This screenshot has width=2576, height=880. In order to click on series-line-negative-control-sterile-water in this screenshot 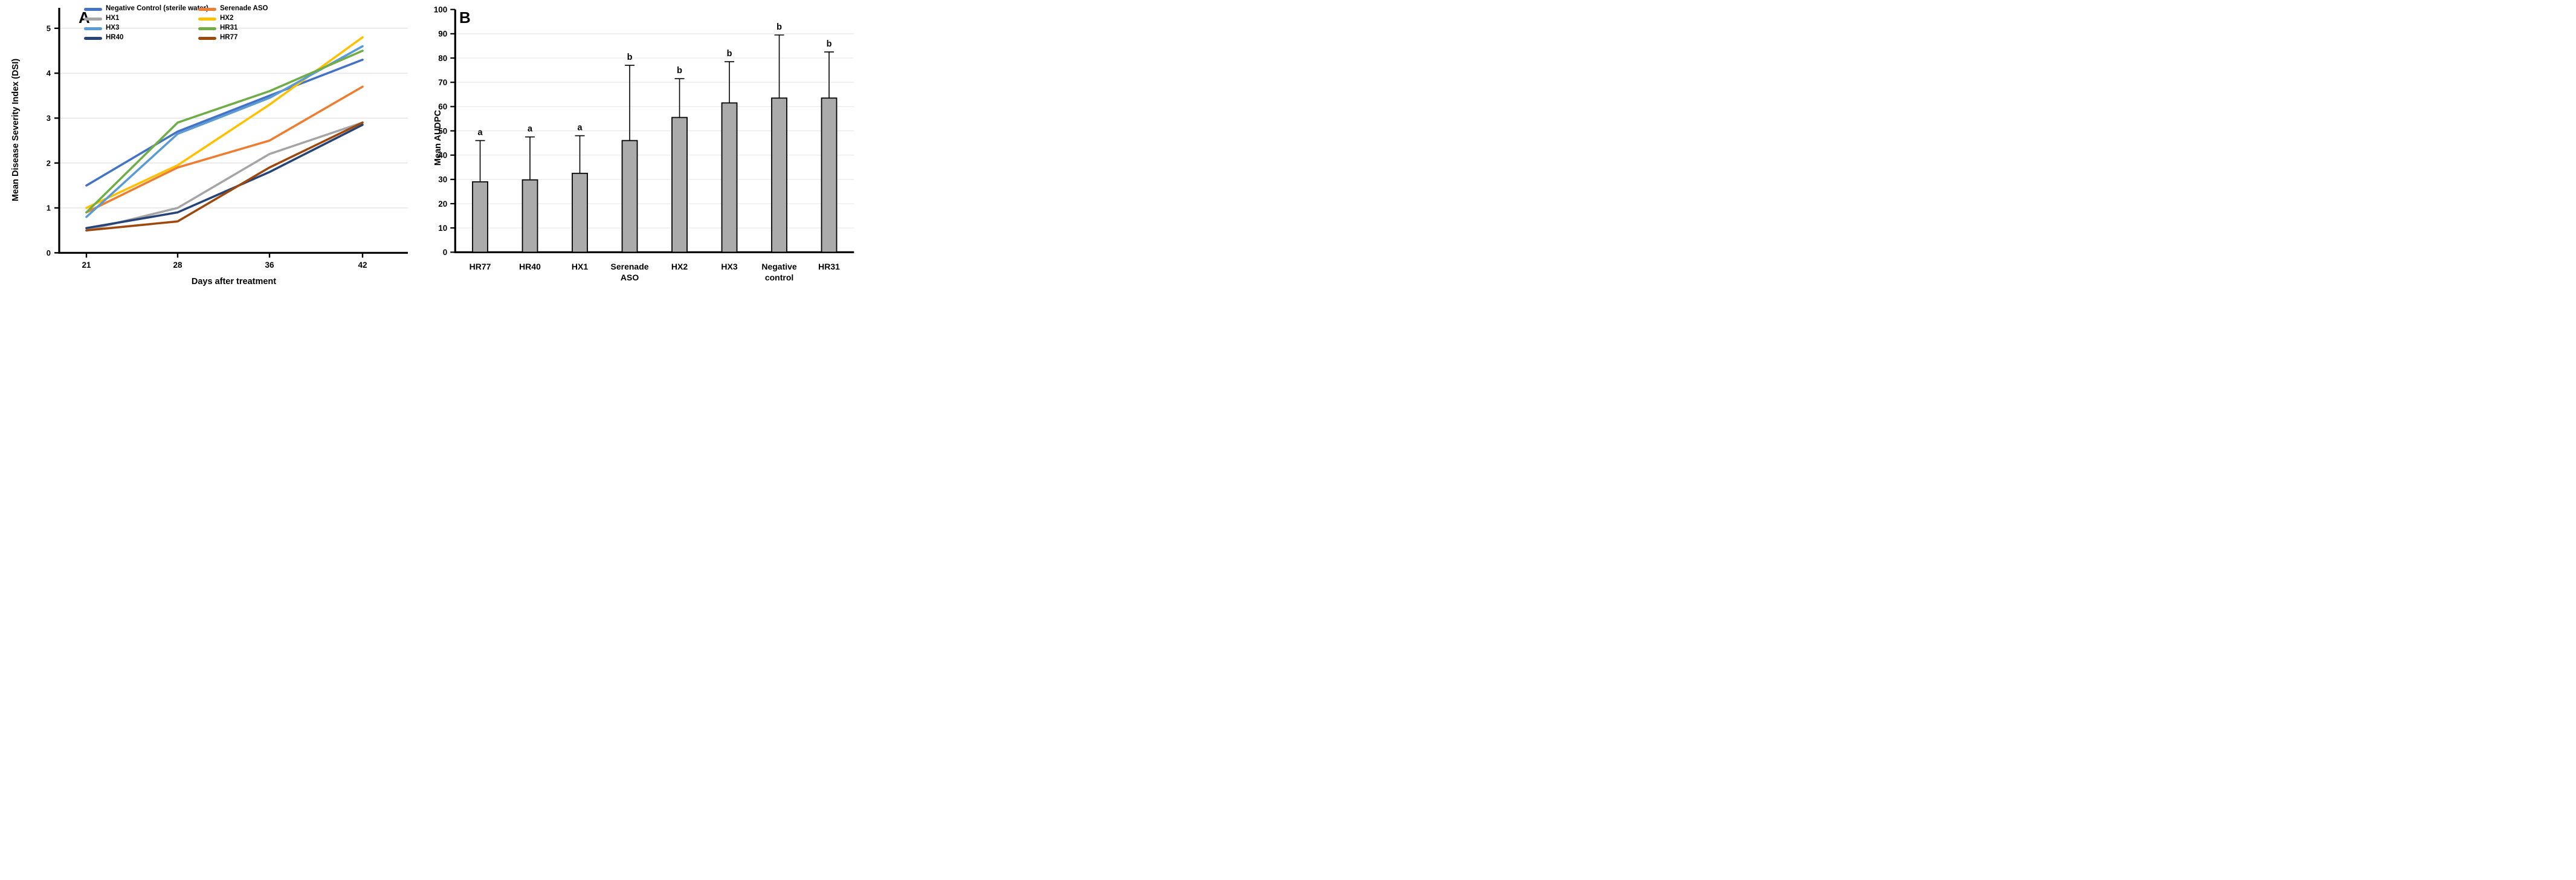, I will do `click(225, 123)`.